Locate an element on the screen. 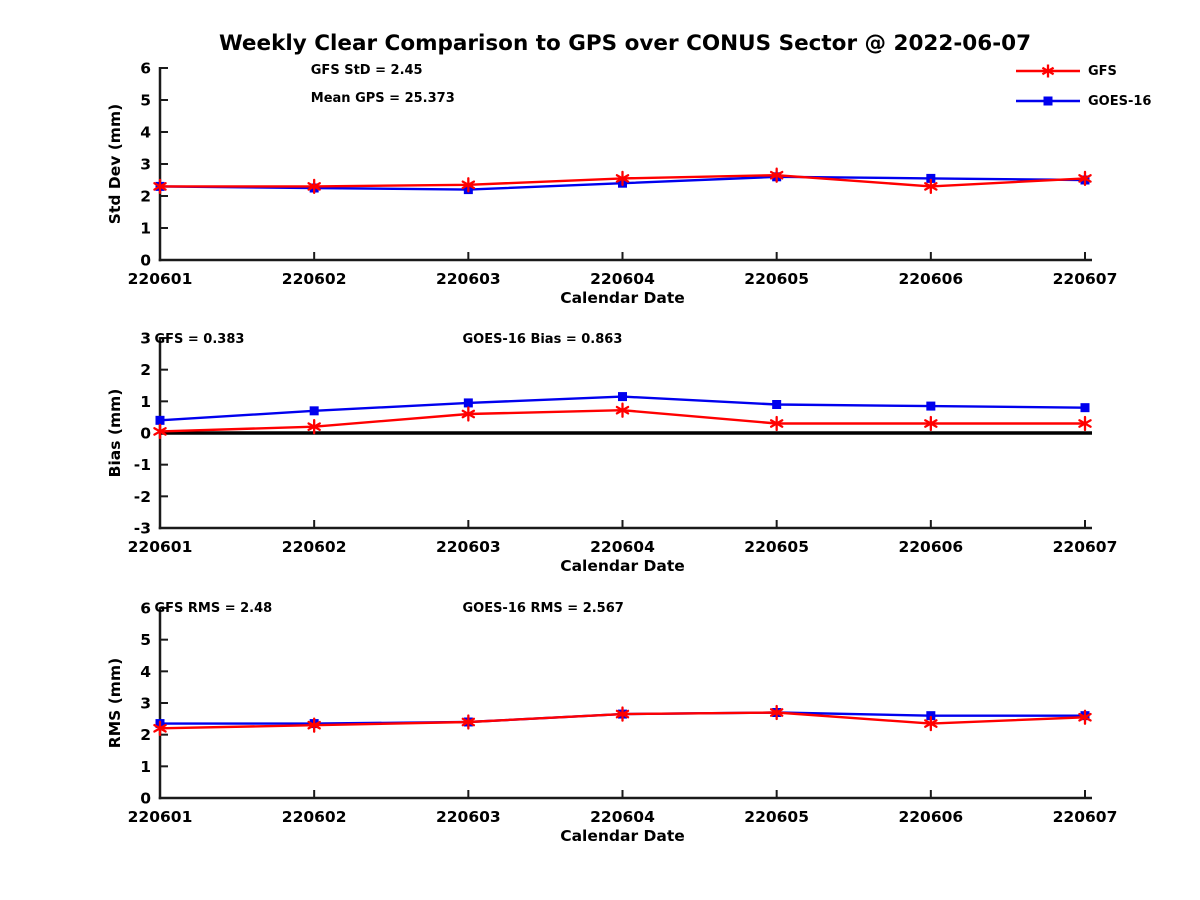  y-axis-label: RMS (mm) is located at coordinates (115, 703).